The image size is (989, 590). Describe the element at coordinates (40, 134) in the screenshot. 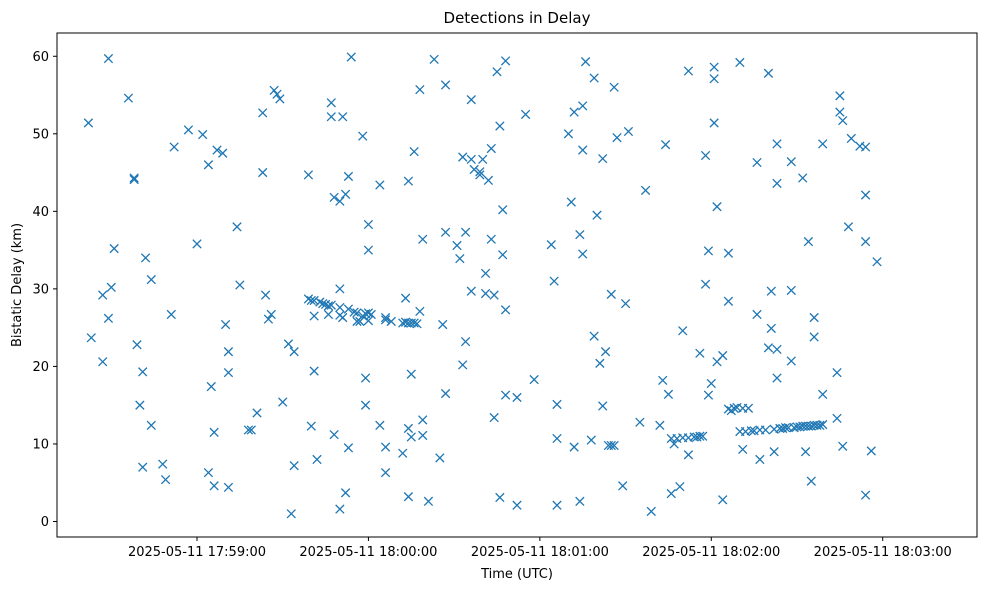

I see `y-tick-label: 50` at that location.